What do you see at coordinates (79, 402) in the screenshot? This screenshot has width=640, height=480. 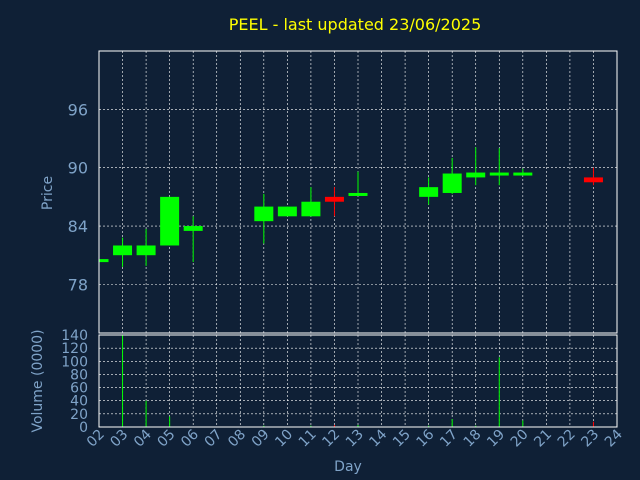 I see `volume-tick-label: 40` at bounding box center [79, 402].